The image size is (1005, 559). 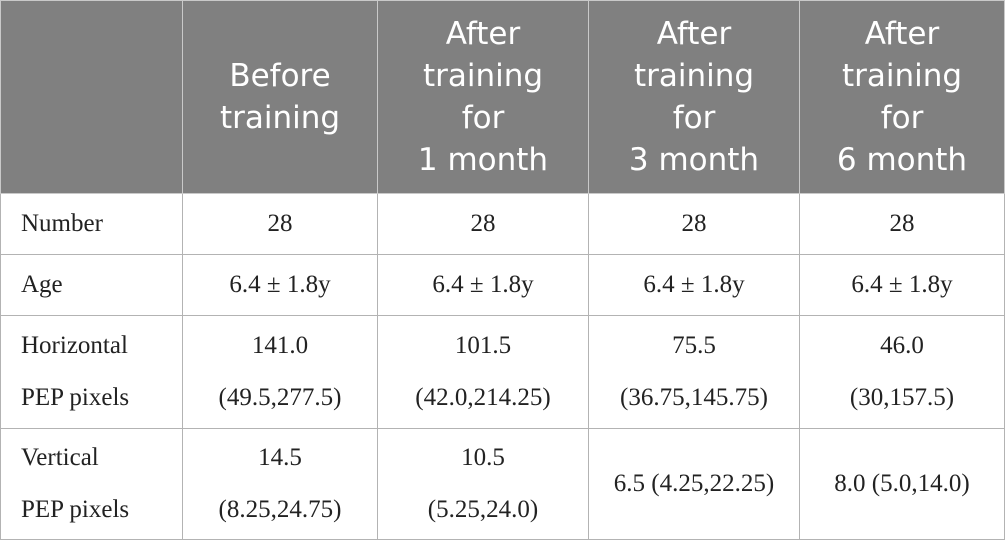 I want to click on table-cell: 101.5 (42.0,214.25), so click(x=483, y=372).